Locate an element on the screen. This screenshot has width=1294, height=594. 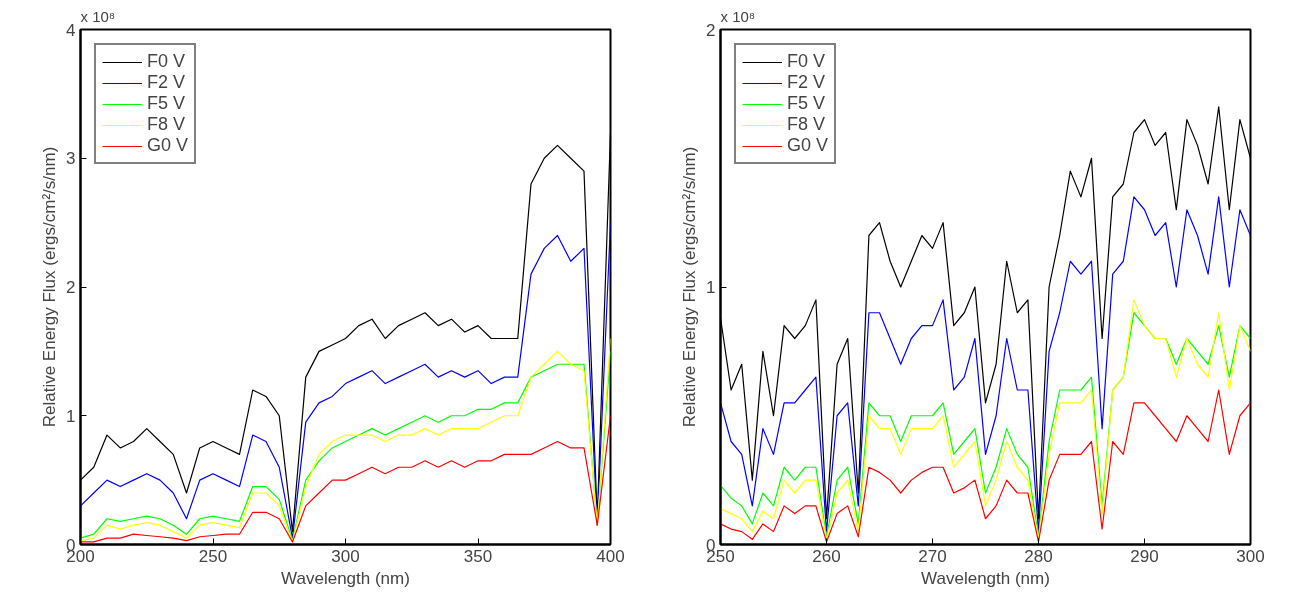
x-tick-label: 250 is located at coordinates (213, 556).